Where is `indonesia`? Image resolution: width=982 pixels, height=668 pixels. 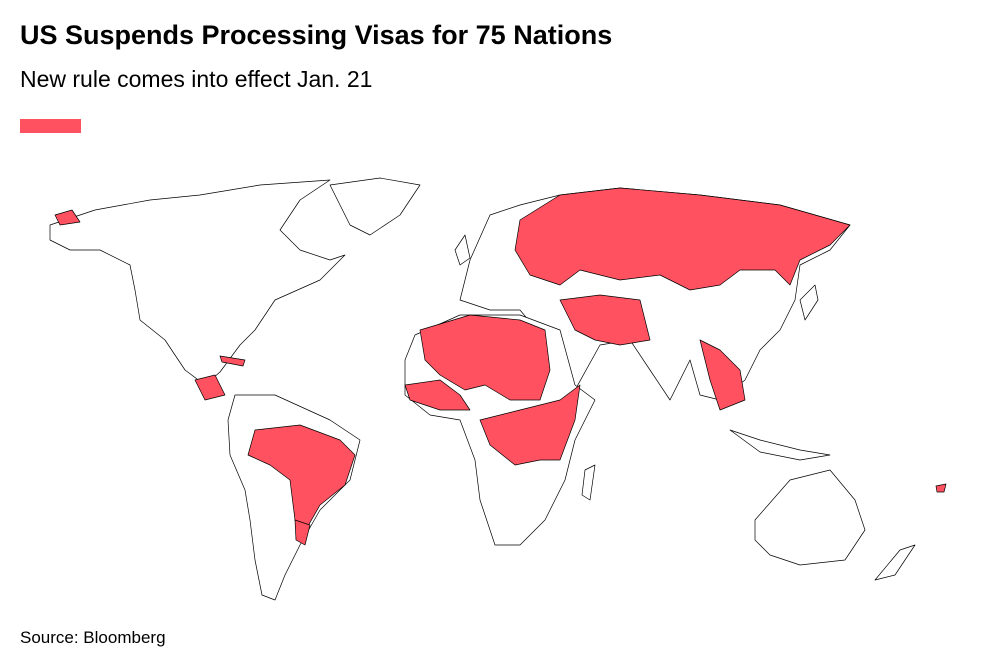
indonesia is located at coordinates (780, 445).